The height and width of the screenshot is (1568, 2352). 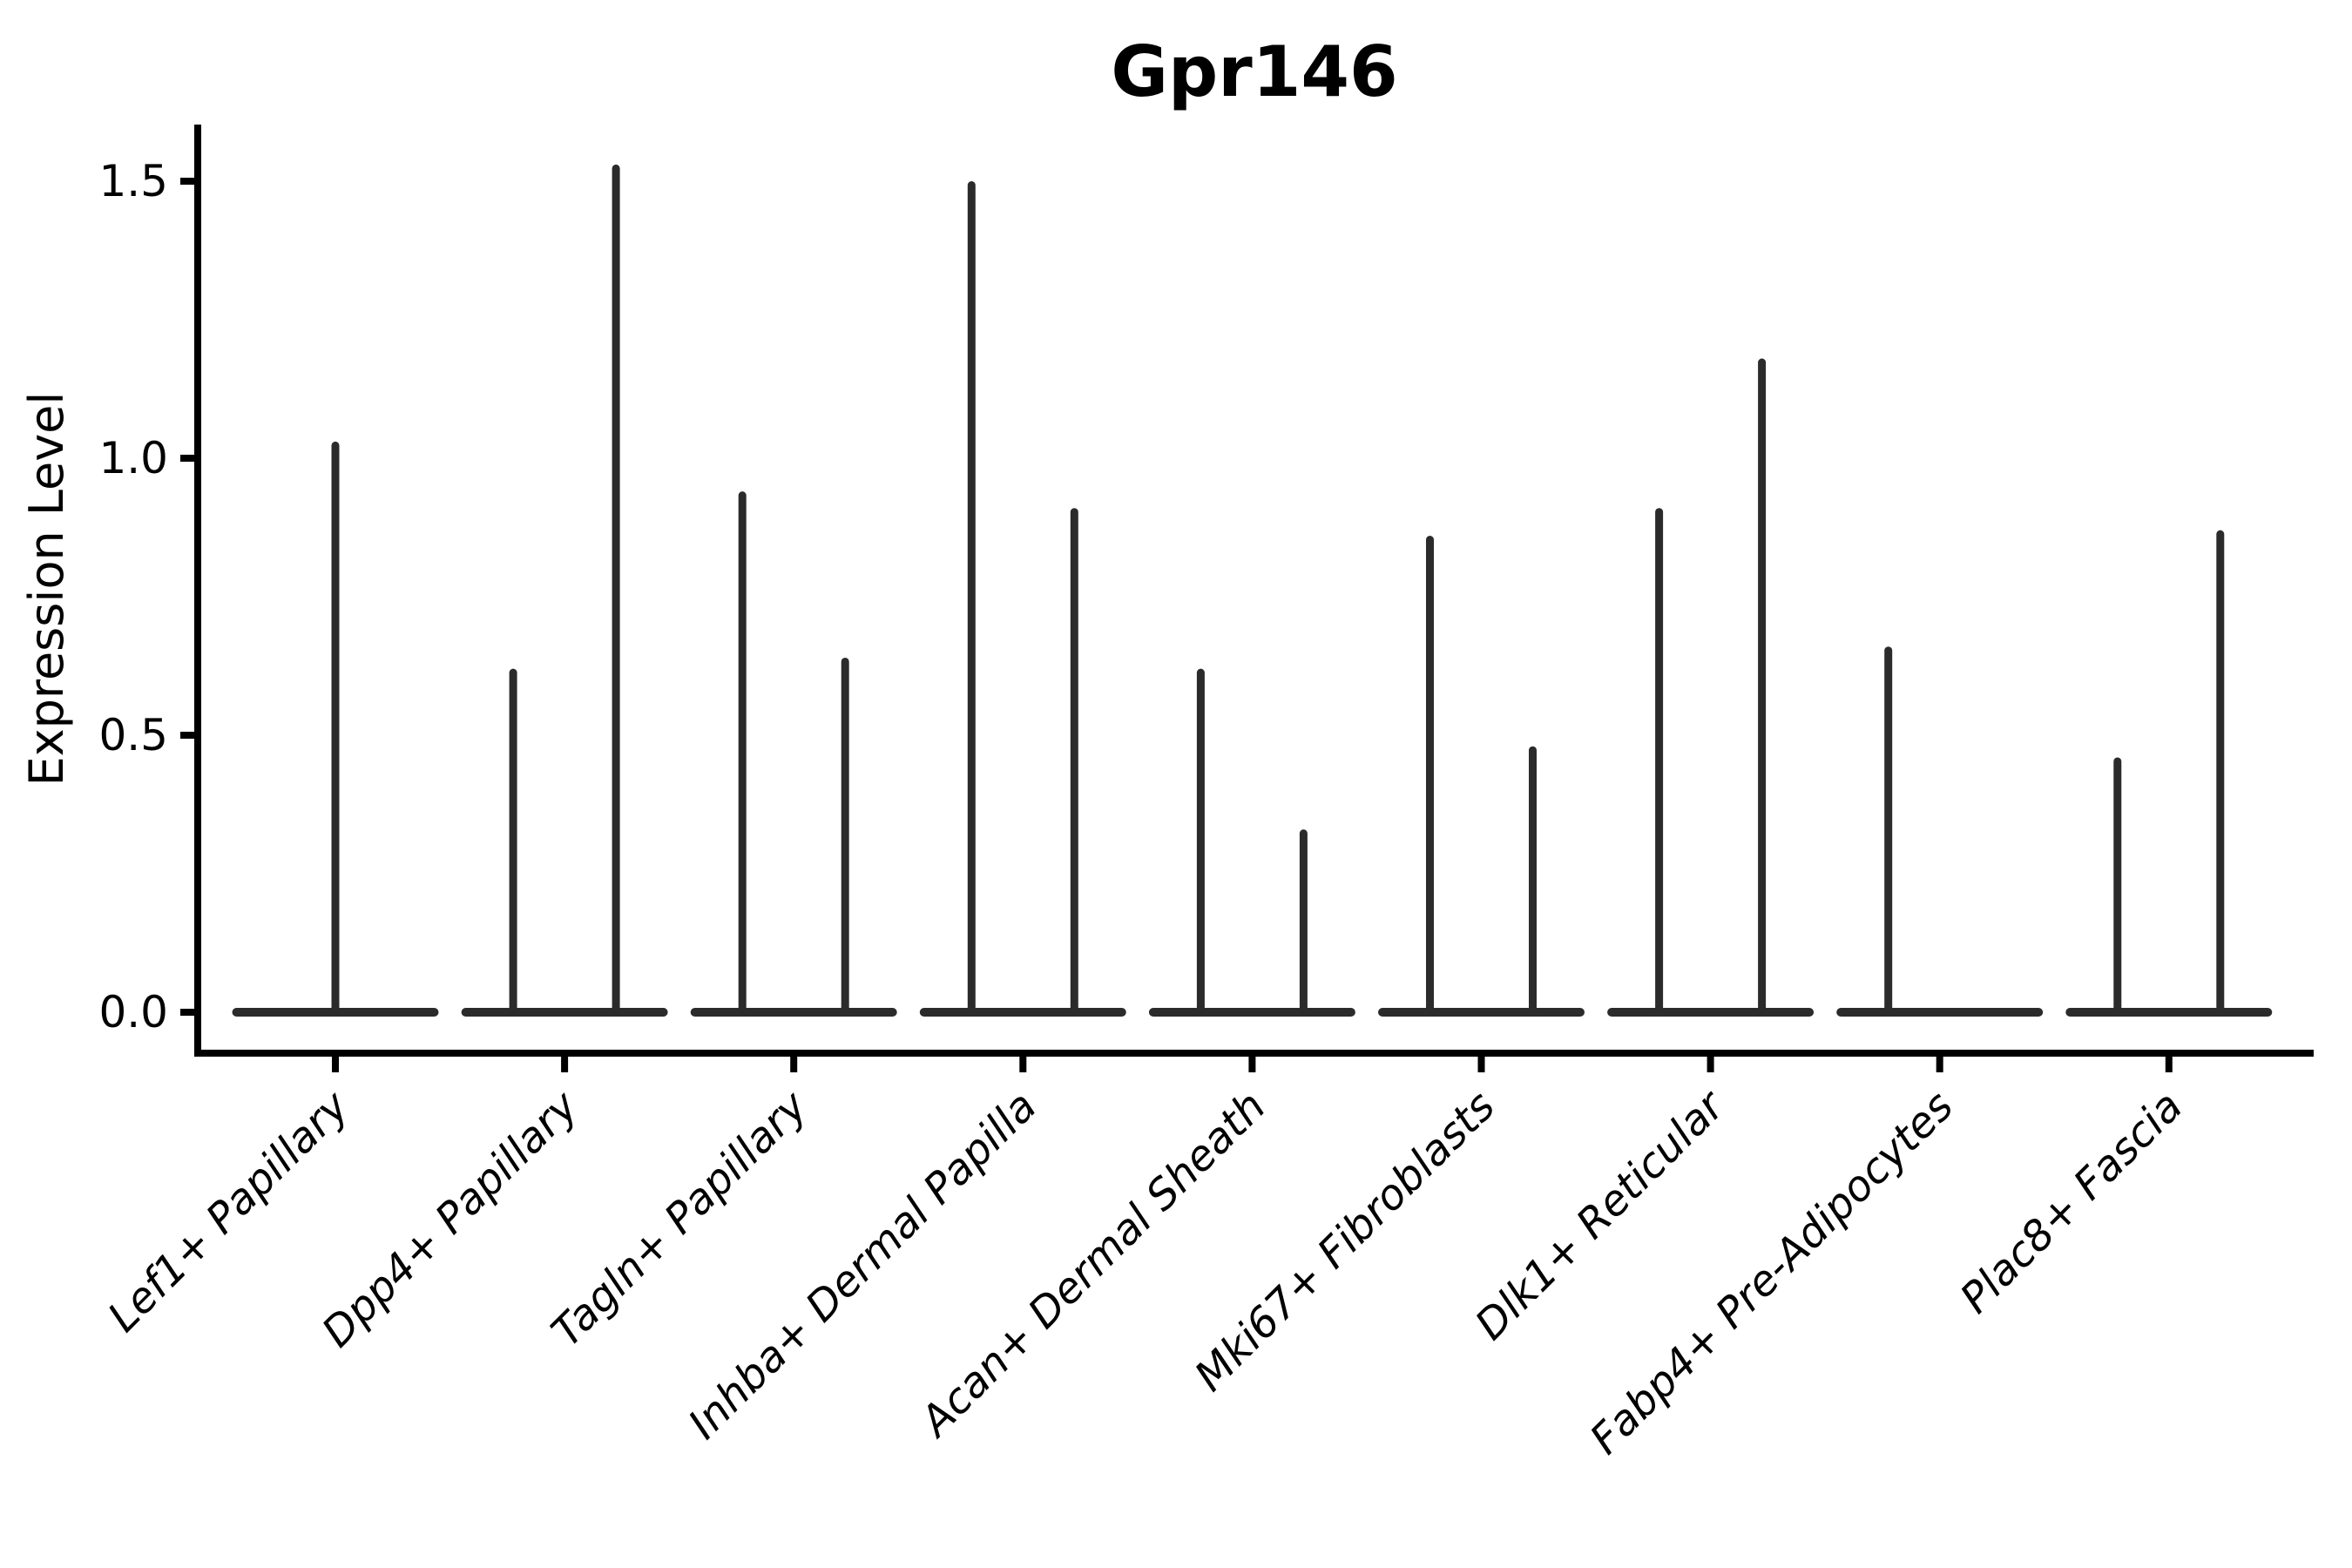 What do you see at coordinates (228, 1211) in the screenshot?
I see `x-tick-label: Lef1+ Papillary` at bounding box center [228, 1211].